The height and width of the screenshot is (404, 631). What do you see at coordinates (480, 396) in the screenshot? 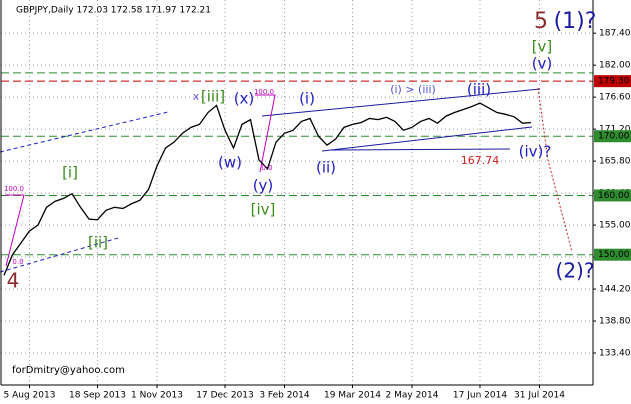
I see `x-tick-label: 17 Jun 2014` at bounding box center [480, 396].